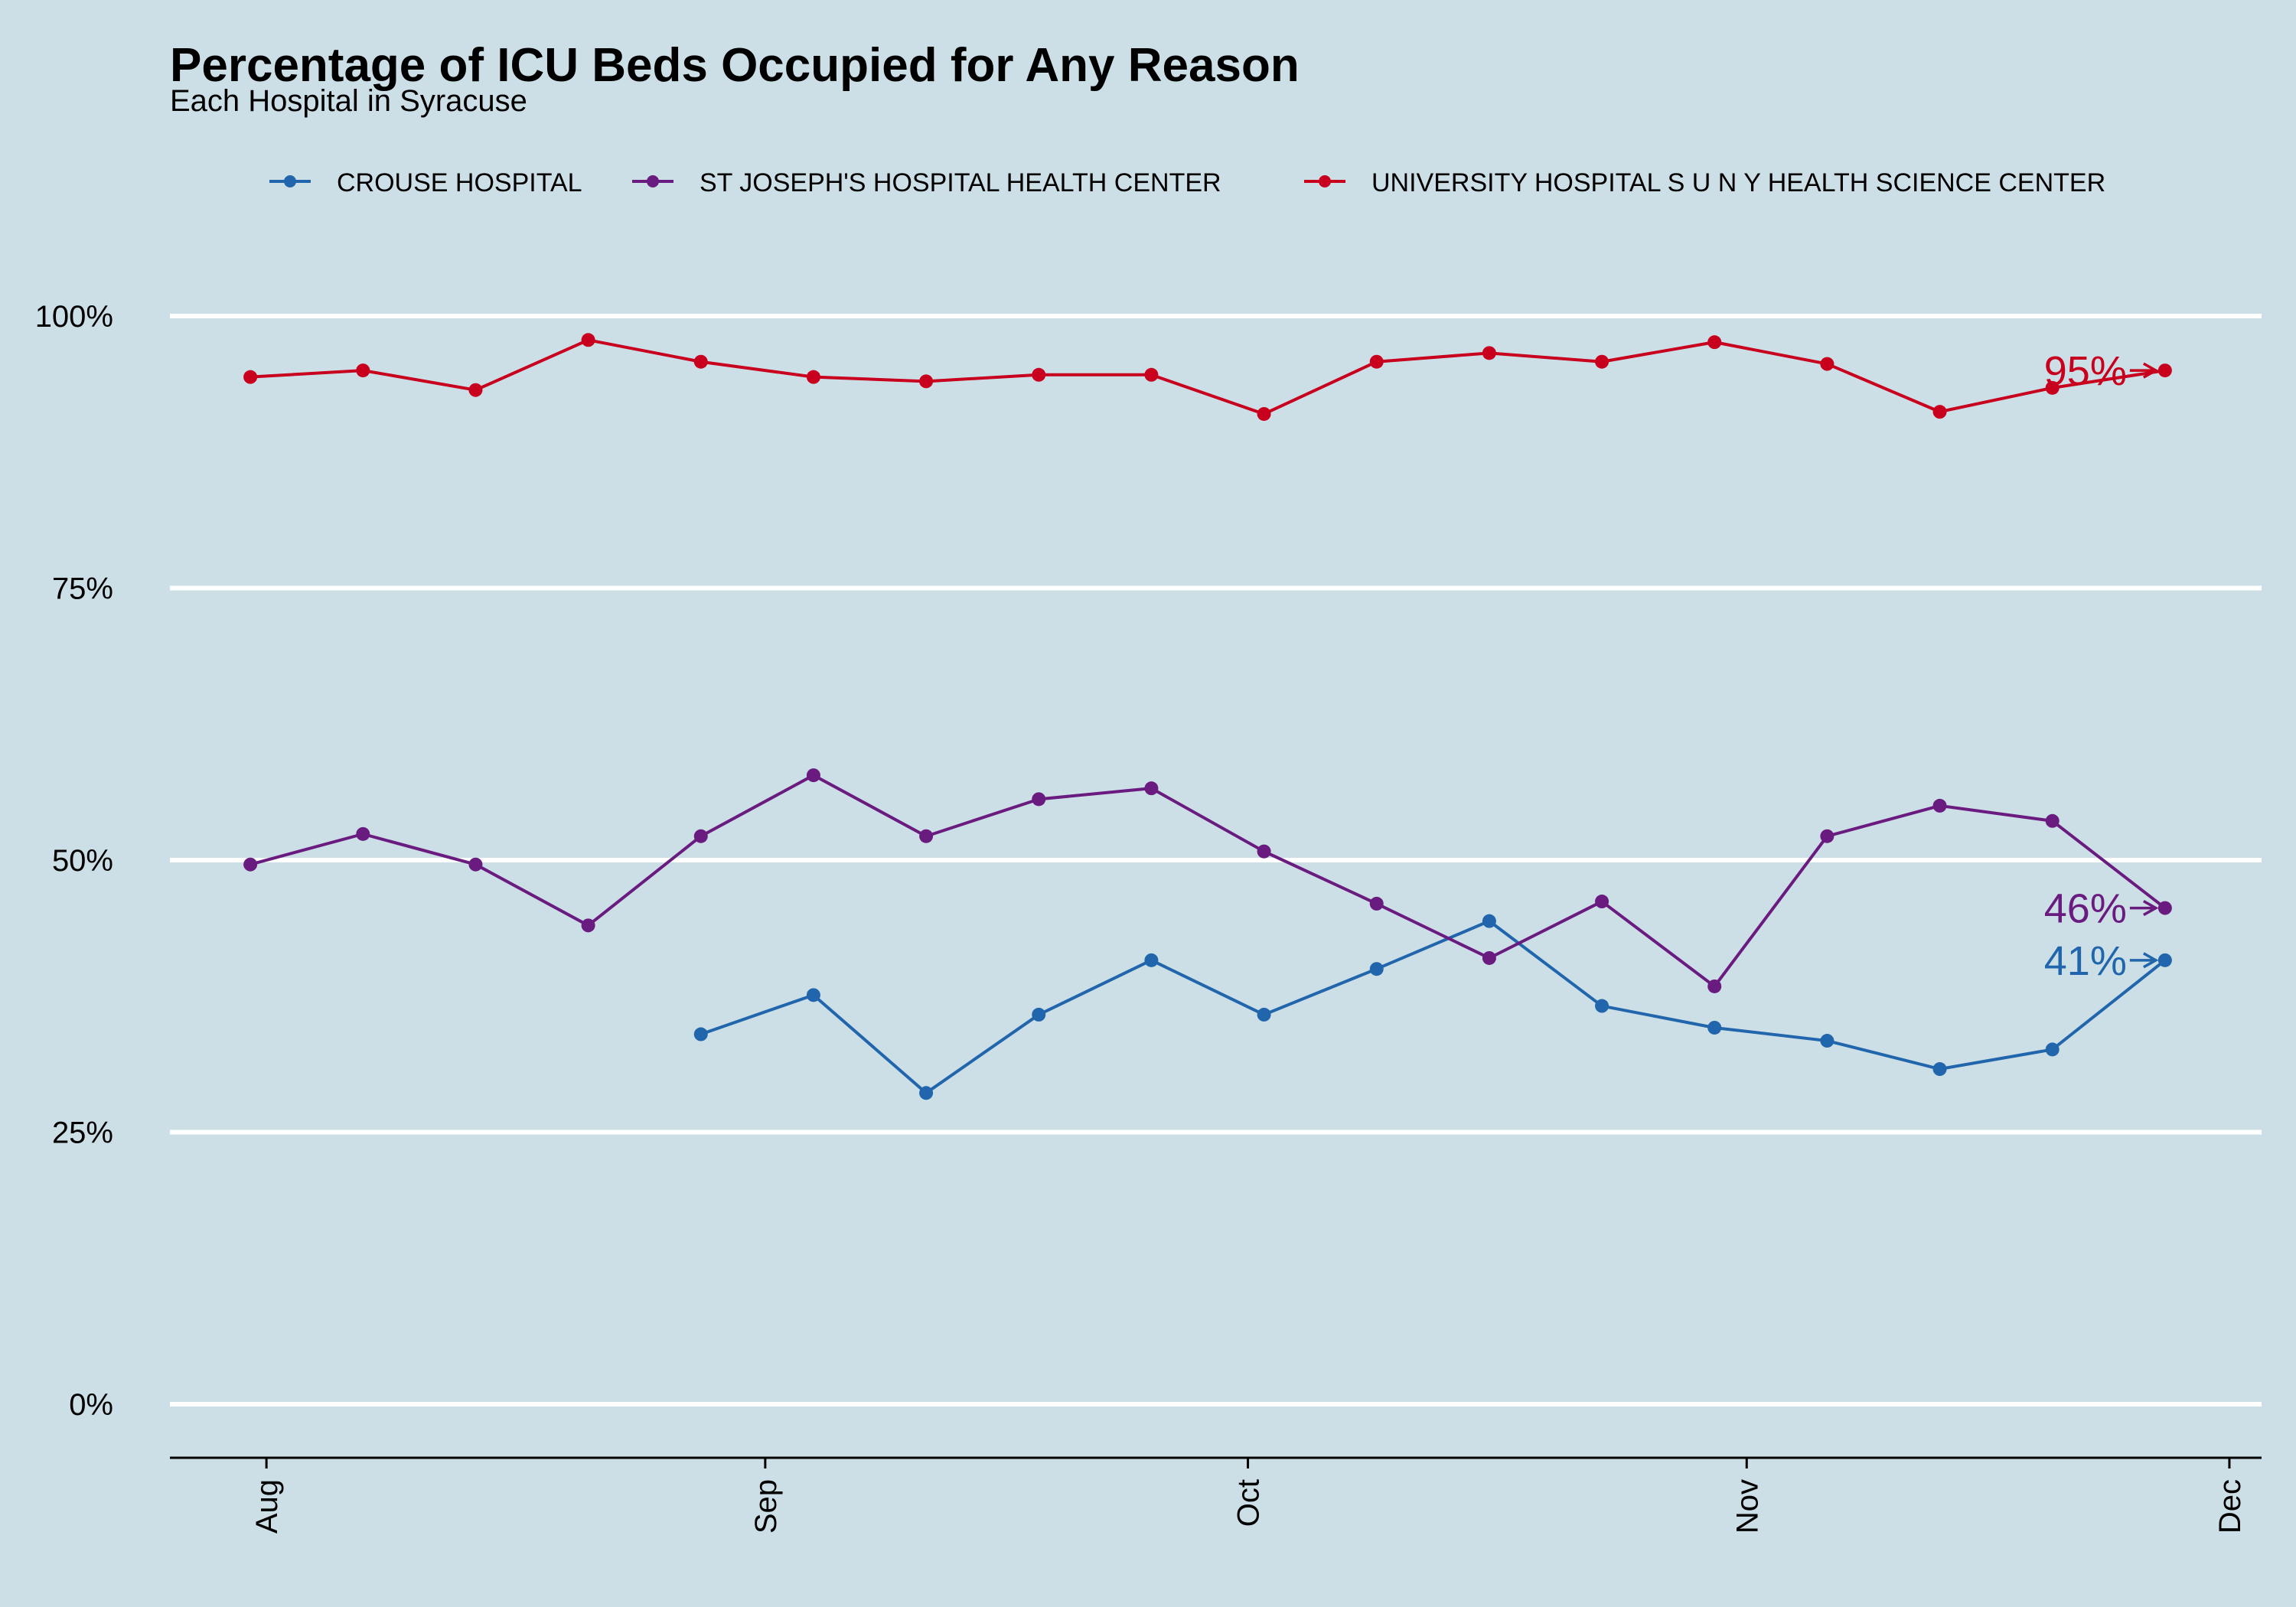 The height and width of the screenshot is (1607, 2296). What do you see at coordinates (74, 317) in the screenshot?
I see `y-tick-label: 100%` at bounding box center [74, 317].